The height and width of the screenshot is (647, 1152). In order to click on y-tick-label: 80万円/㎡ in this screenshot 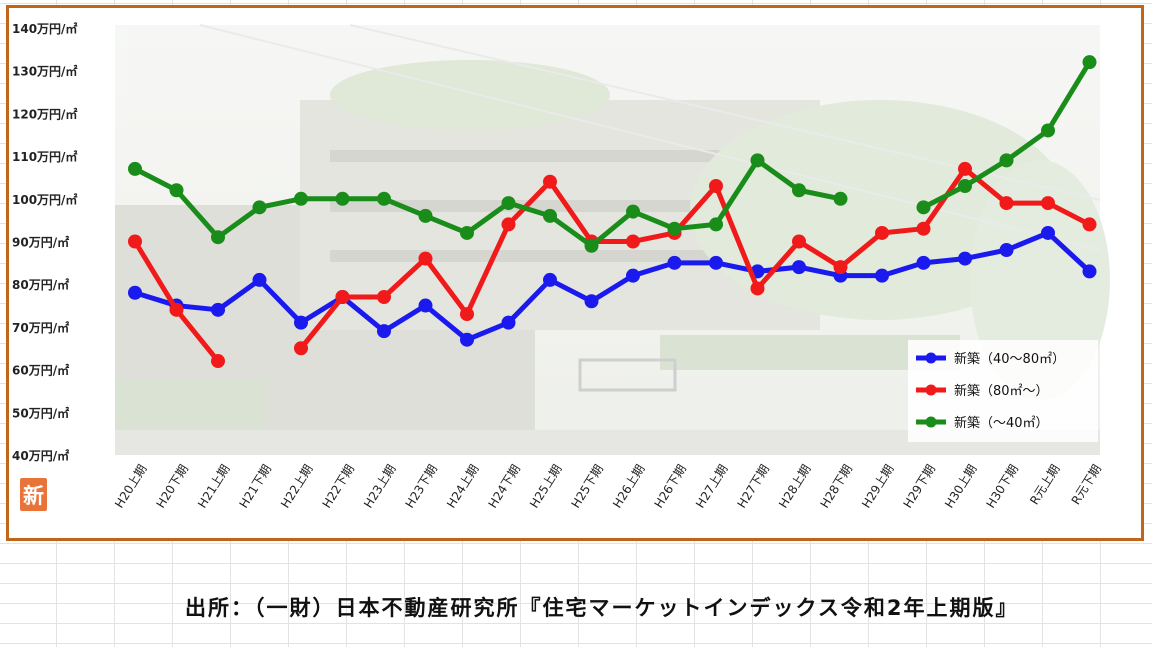, I will do `click(40, 284)`.